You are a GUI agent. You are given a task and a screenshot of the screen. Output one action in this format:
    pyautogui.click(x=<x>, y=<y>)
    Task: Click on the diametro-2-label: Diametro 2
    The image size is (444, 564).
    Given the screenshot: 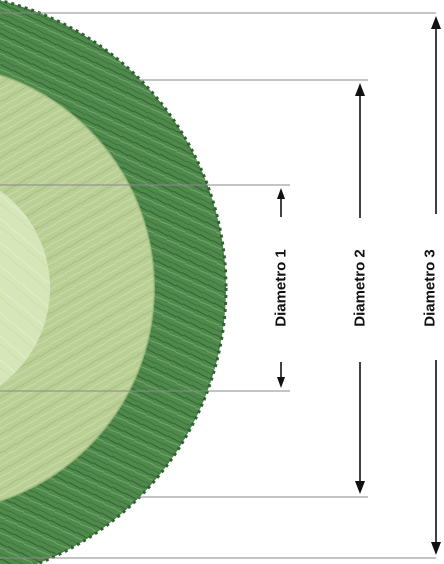 What is the action you would take?
    pyautogui.click(x=360, y=288)
    